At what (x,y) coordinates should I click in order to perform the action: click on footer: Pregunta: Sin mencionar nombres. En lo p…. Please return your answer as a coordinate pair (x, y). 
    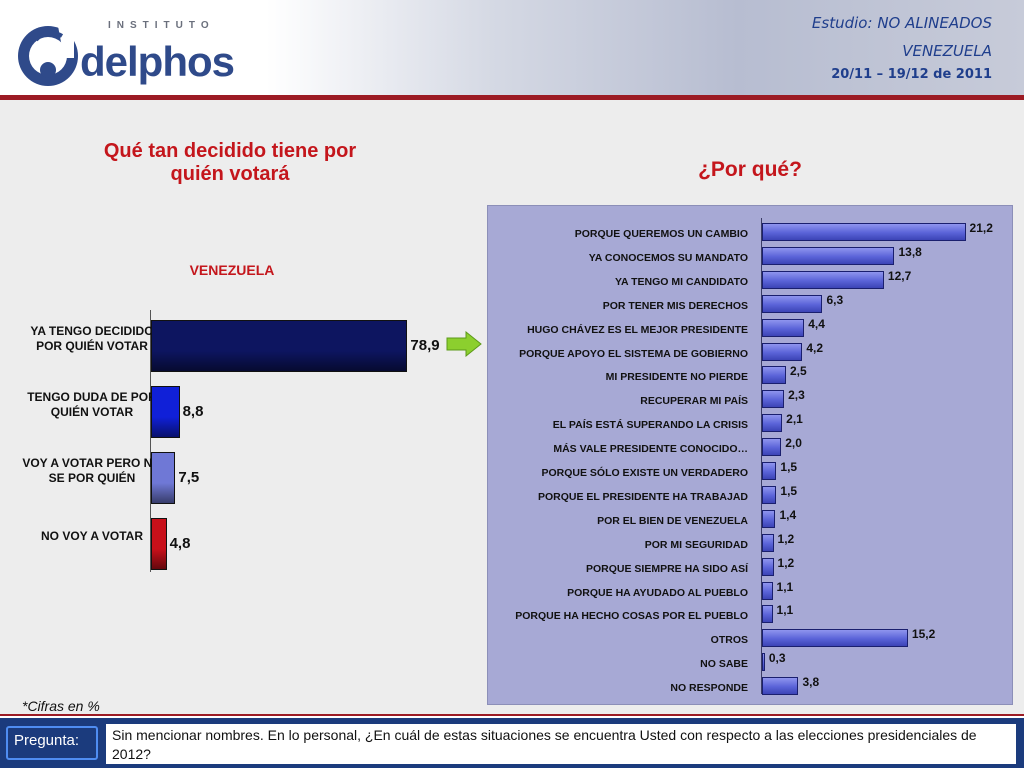
    Looking at the image, I should click on (512, 743).